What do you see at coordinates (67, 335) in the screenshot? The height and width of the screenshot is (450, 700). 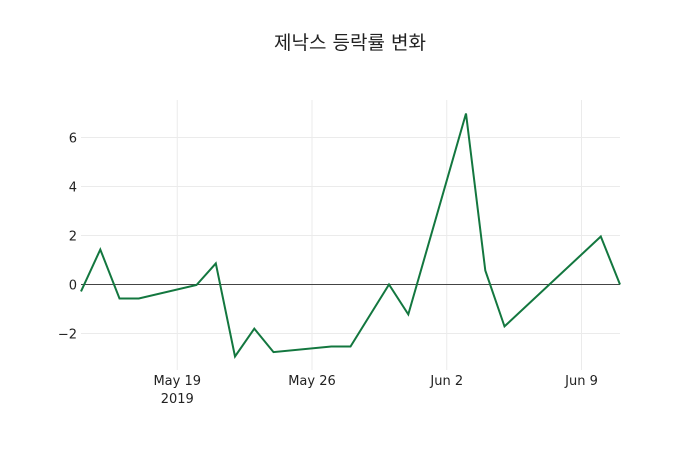 I see `y-tick-label: −2` at bounding box center [67, 335].